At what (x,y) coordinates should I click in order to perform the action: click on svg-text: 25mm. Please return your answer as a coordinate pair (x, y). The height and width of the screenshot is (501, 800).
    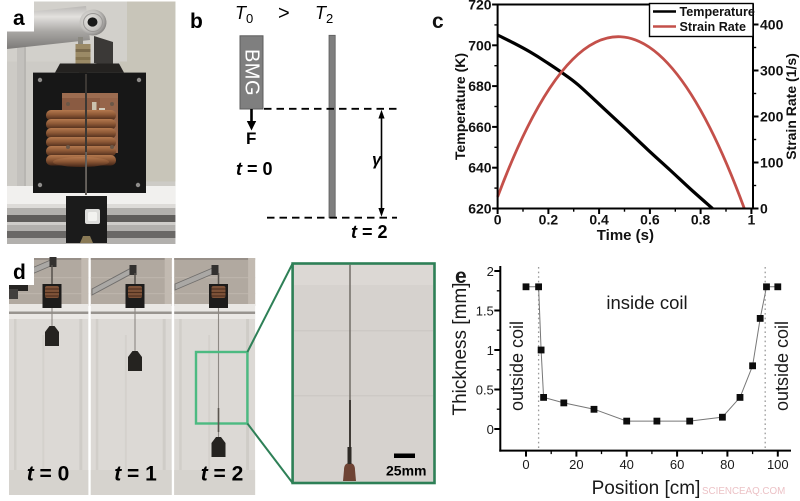
    Looking at the image, I should click on (406, 471).